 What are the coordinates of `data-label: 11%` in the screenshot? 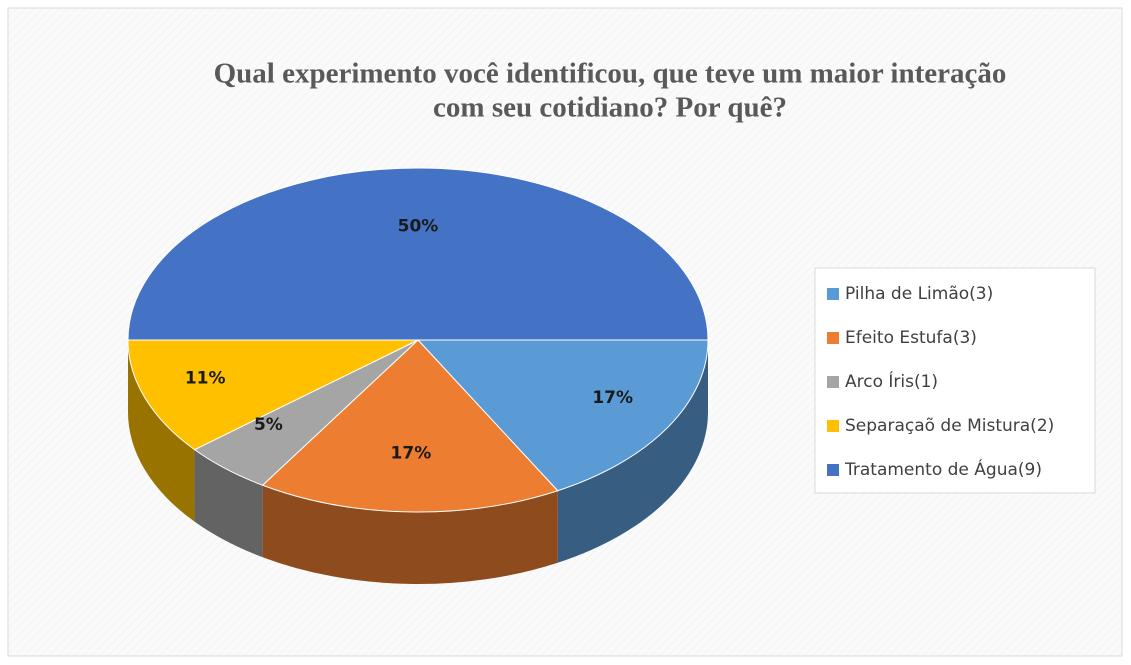 It's located at (205, 378).